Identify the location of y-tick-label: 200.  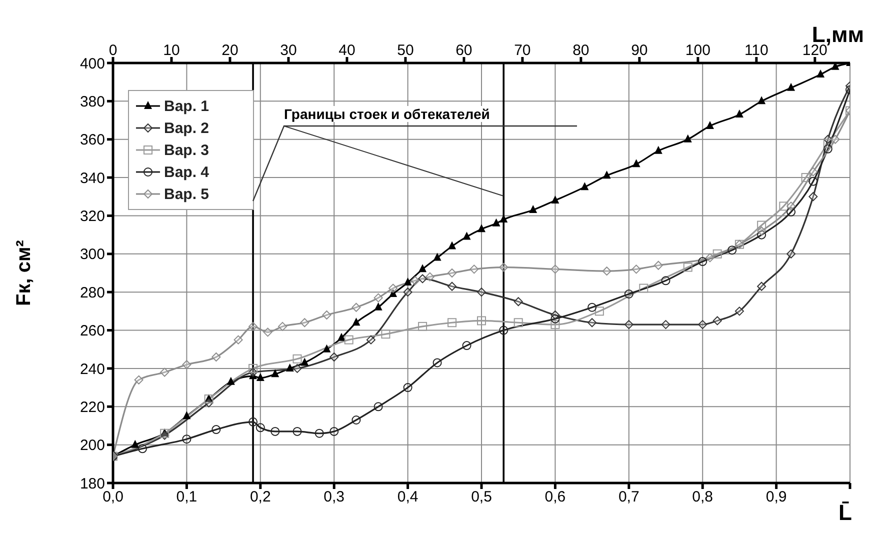
(92, 445).